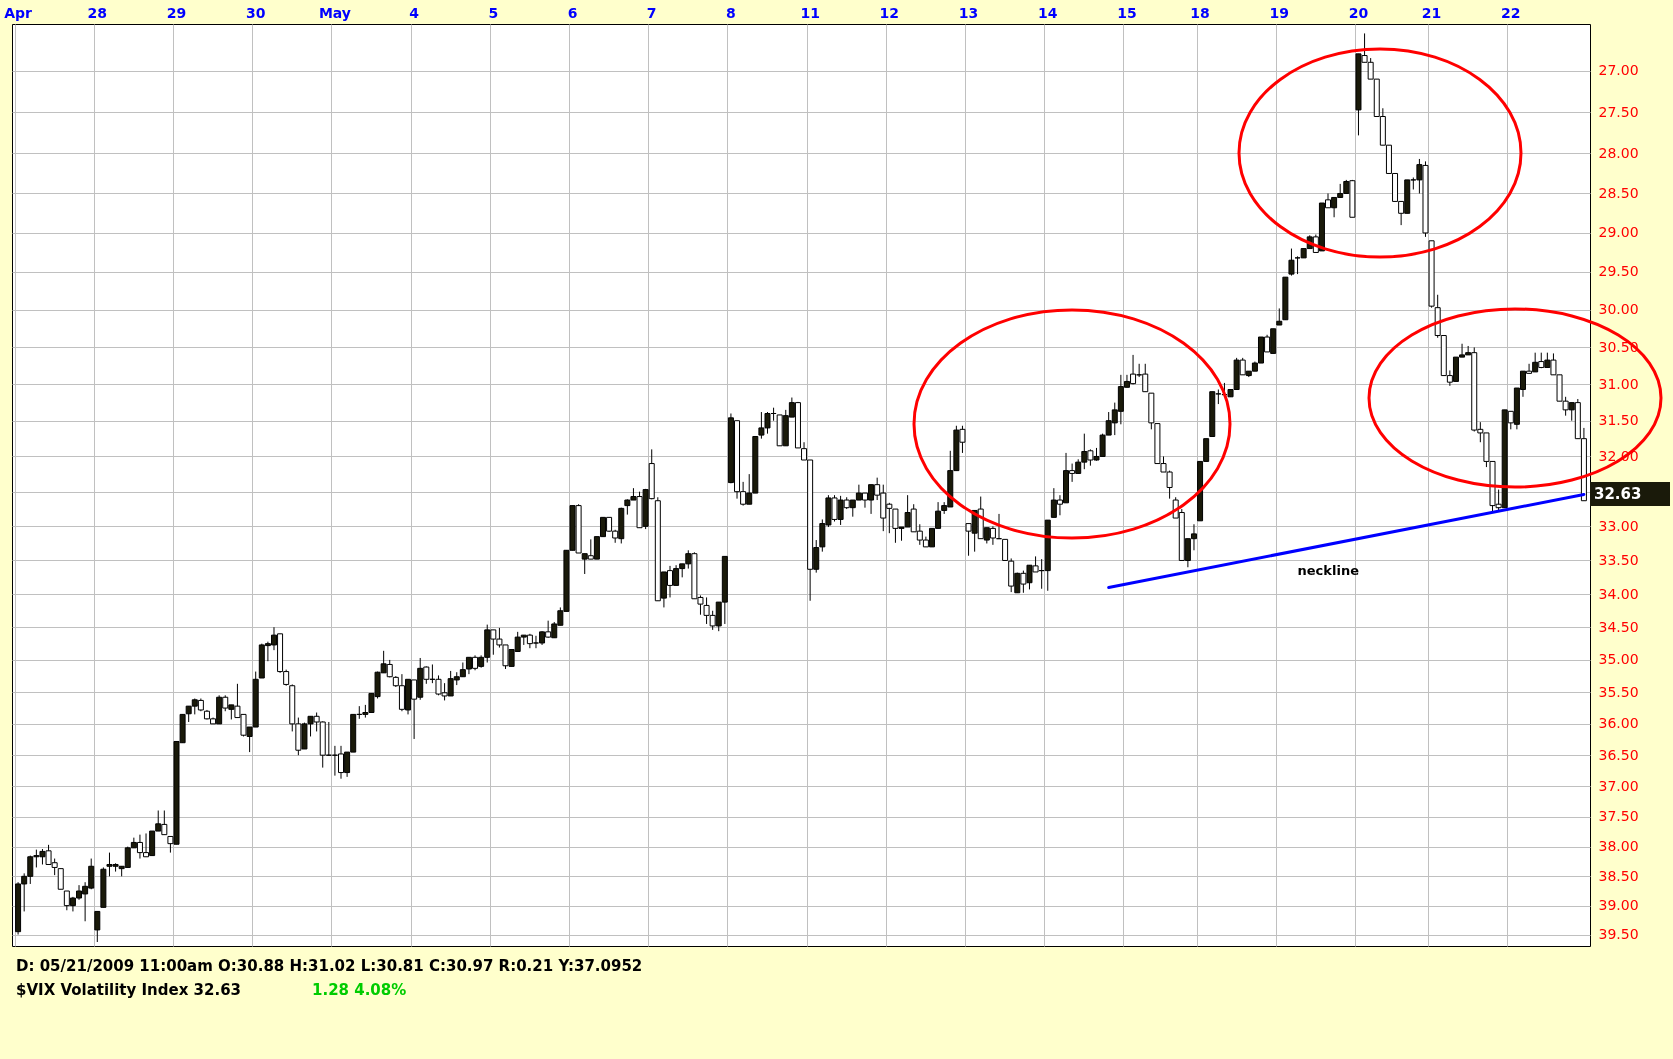 The height and width of the screenshot is (1059, 1673). Describe the element at coordinates (1618, 691) in the screenshot. I see `y-tick-label: 35.50` at that location.